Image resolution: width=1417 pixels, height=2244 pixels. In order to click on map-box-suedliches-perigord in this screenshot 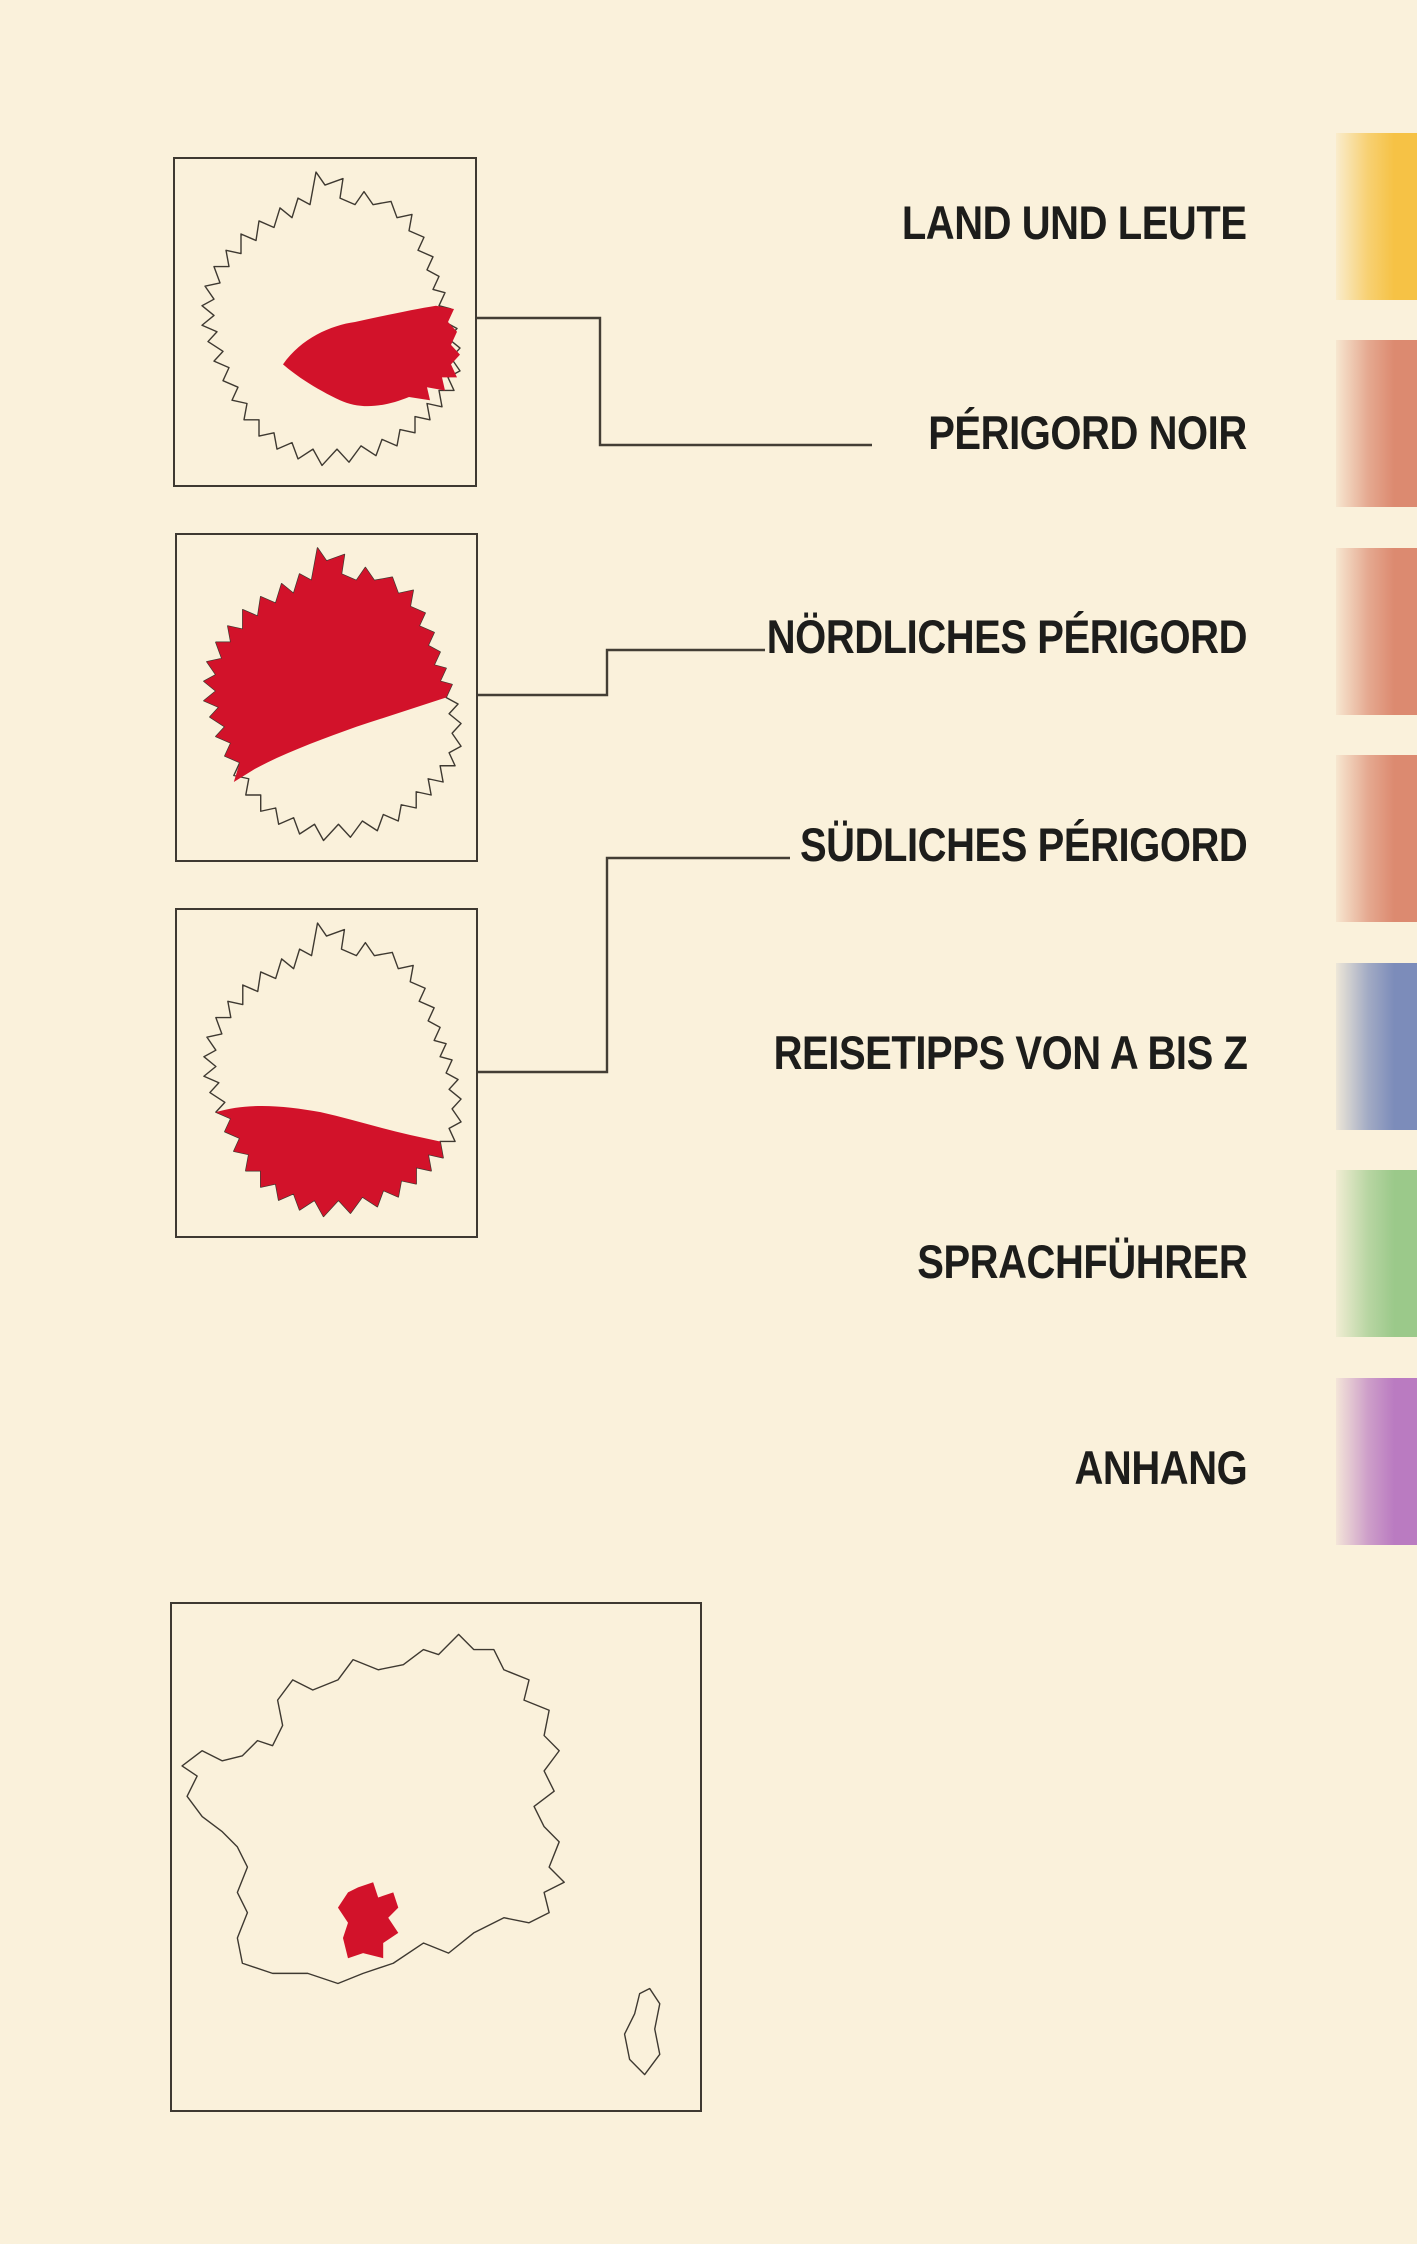, I will do `click(326, 1073)`.